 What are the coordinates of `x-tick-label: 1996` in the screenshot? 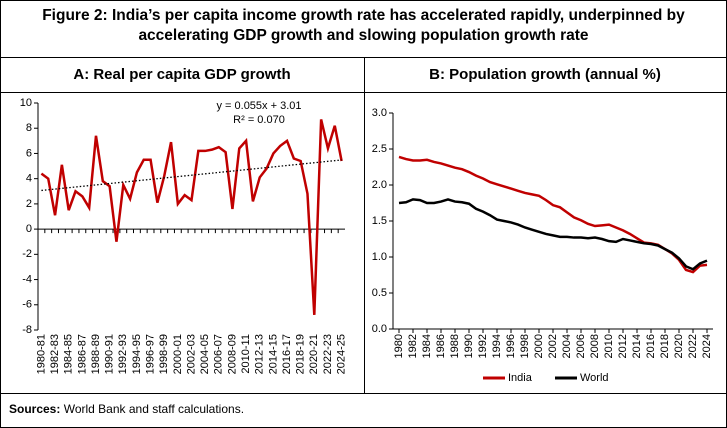 It's located at (511, 346).